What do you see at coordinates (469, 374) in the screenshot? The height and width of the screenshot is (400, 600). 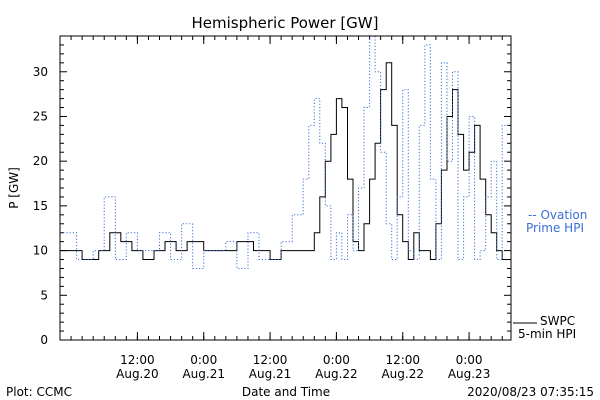 I see `x-tick-date-label: Aug.23` at bounding box center [469, 374].